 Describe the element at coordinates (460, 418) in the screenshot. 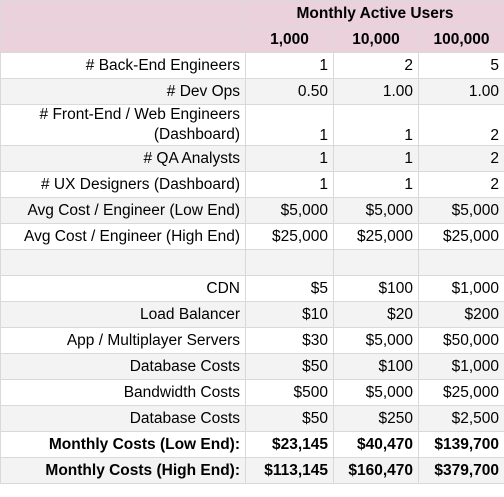

I see `cell-value: $2,500` at that location.